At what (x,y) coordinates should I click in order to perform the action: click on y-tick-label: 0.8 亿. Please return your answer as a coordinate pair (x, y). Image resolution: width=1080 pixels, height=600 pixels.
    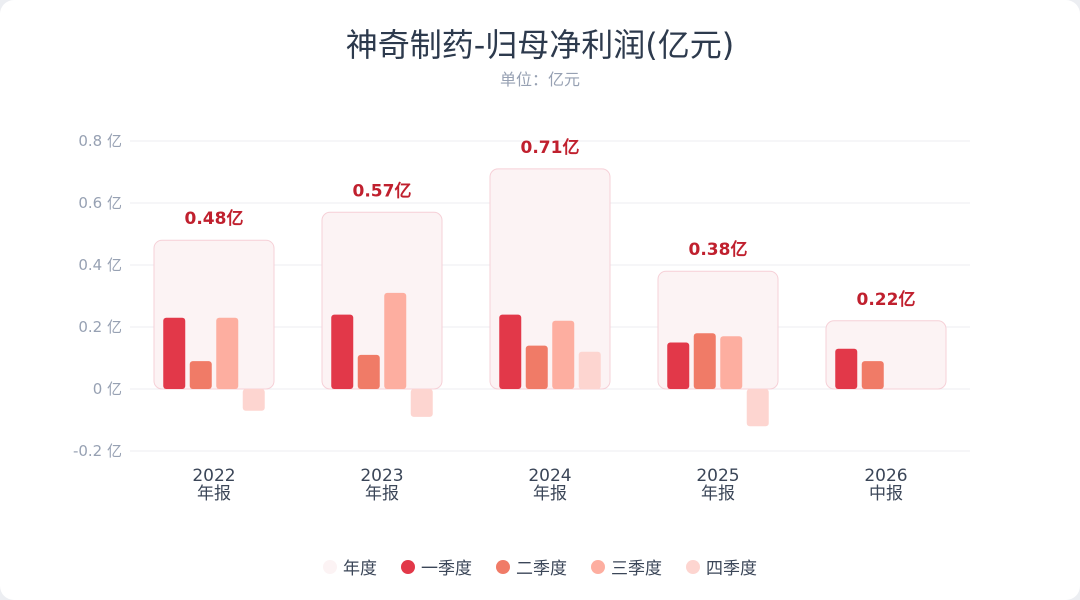
    Looking at the image, I should click on (100, 141).